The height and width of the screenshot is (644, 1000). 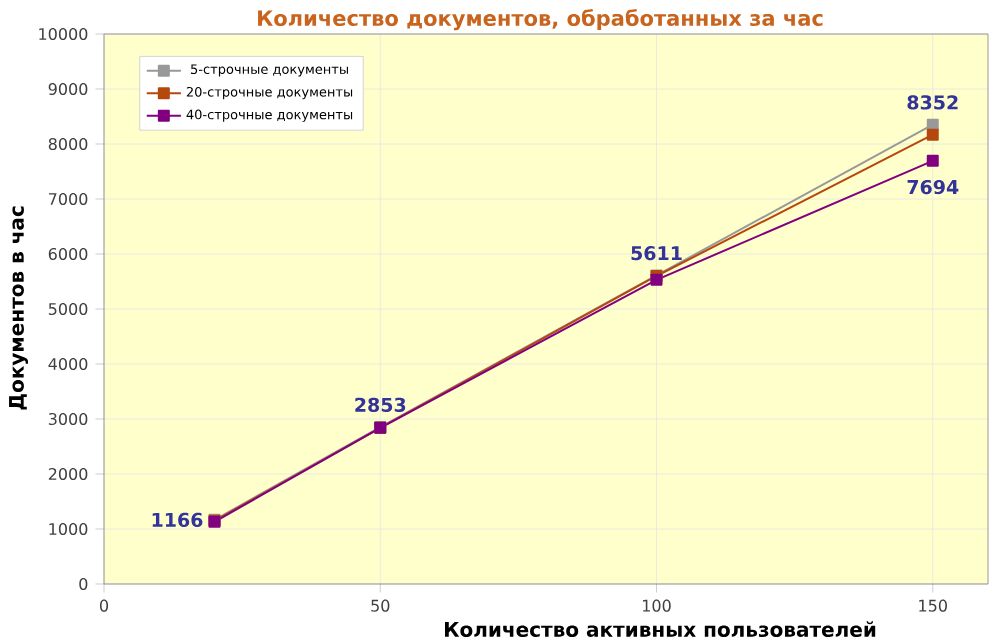 What do you see at coordinates (68, 309) in the screenshot?
I see `y-tick-label: 5000` at bounding box center [68, 309].